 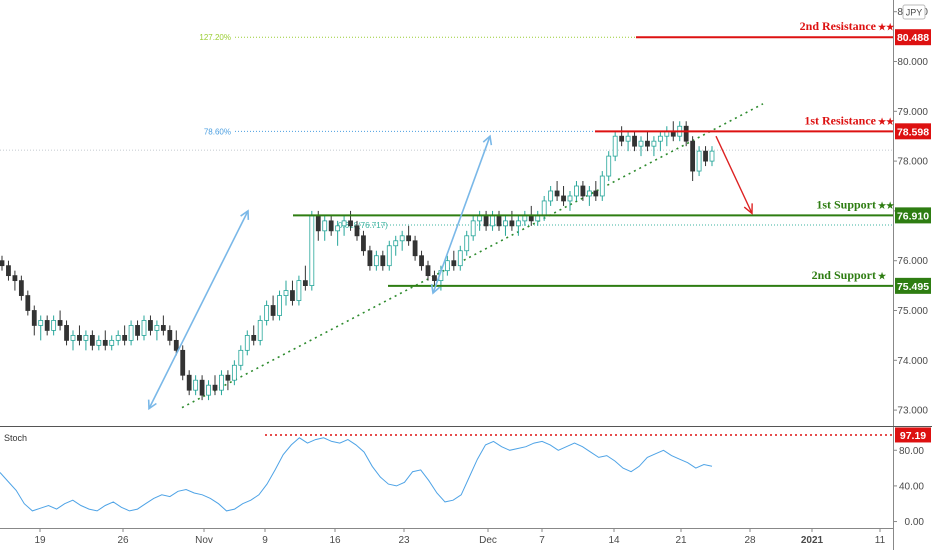 What do you see at coordinates (356, 474) in the screenshot?
I see `stoch-line` at bounding box center [356, 474].